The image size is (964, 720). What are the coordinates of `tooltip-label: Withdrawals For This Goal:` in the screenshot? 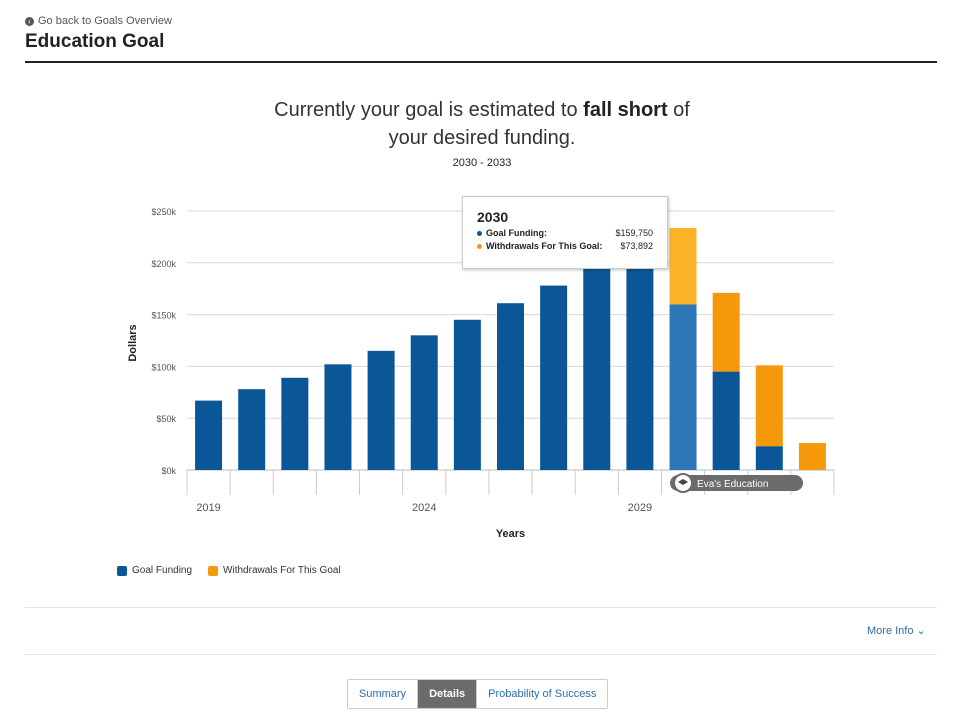 It's located at (544, 246).